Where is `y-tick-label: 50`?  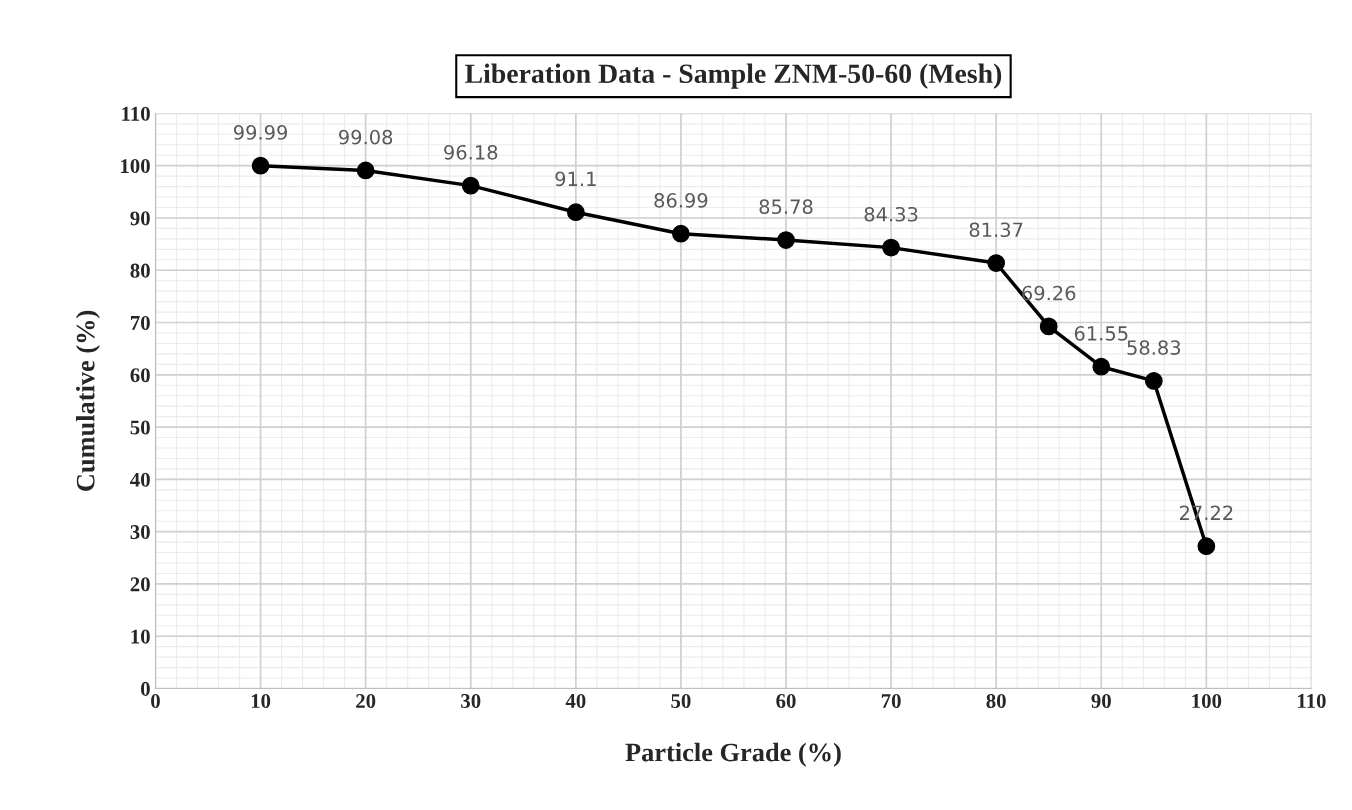
y-tick-label: 50 is located at coordinates (140, 427).